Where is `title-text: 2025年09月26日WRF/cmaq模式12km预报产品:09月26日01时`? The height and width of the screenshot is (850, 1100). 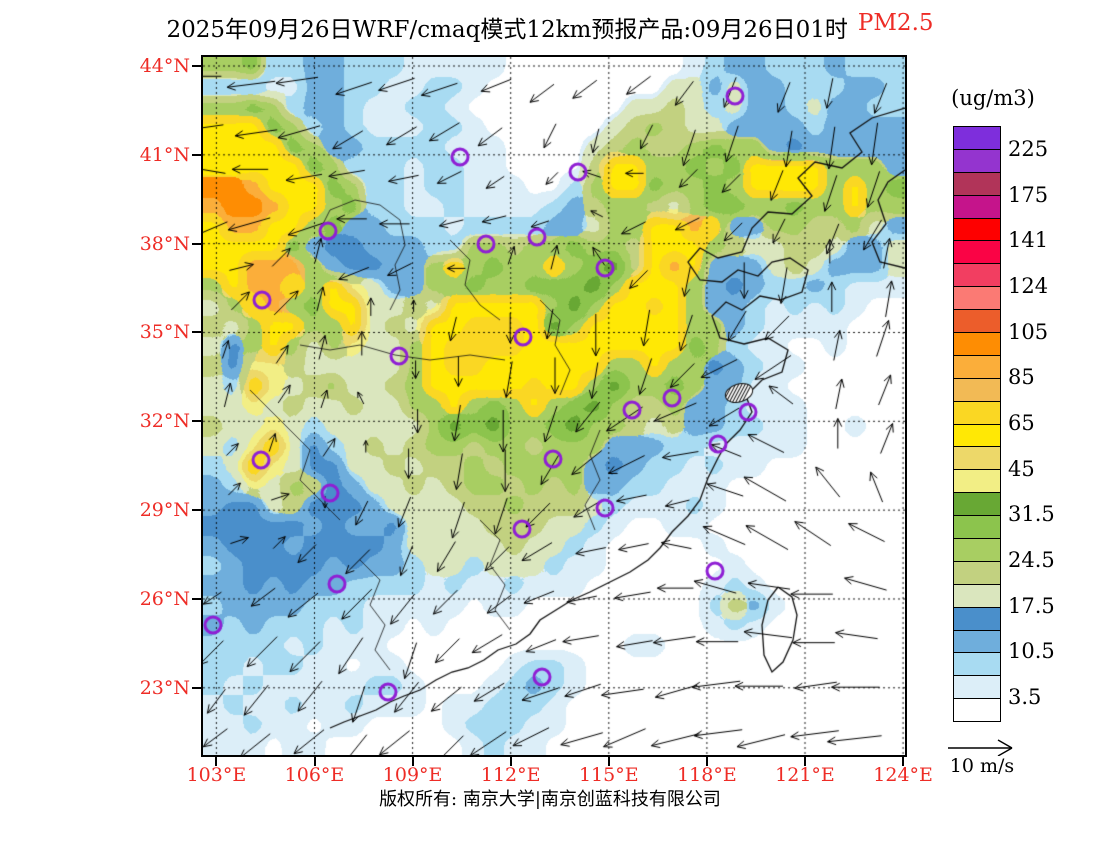 title-text: 2025年09月26日WRF/cmaq模式12km预报产品:09月26日01时 is located at coordinates (507, 30).